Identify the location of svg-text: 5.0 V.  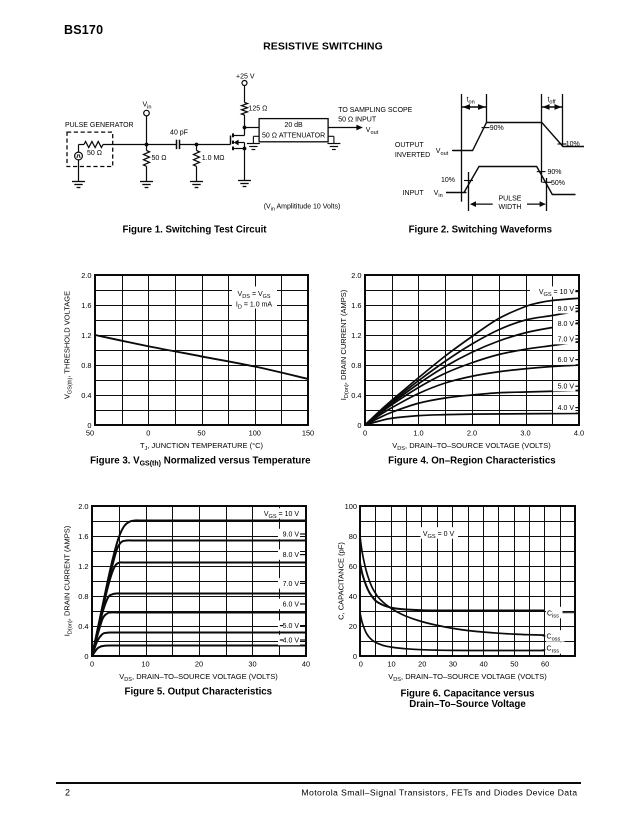
(291, 626).